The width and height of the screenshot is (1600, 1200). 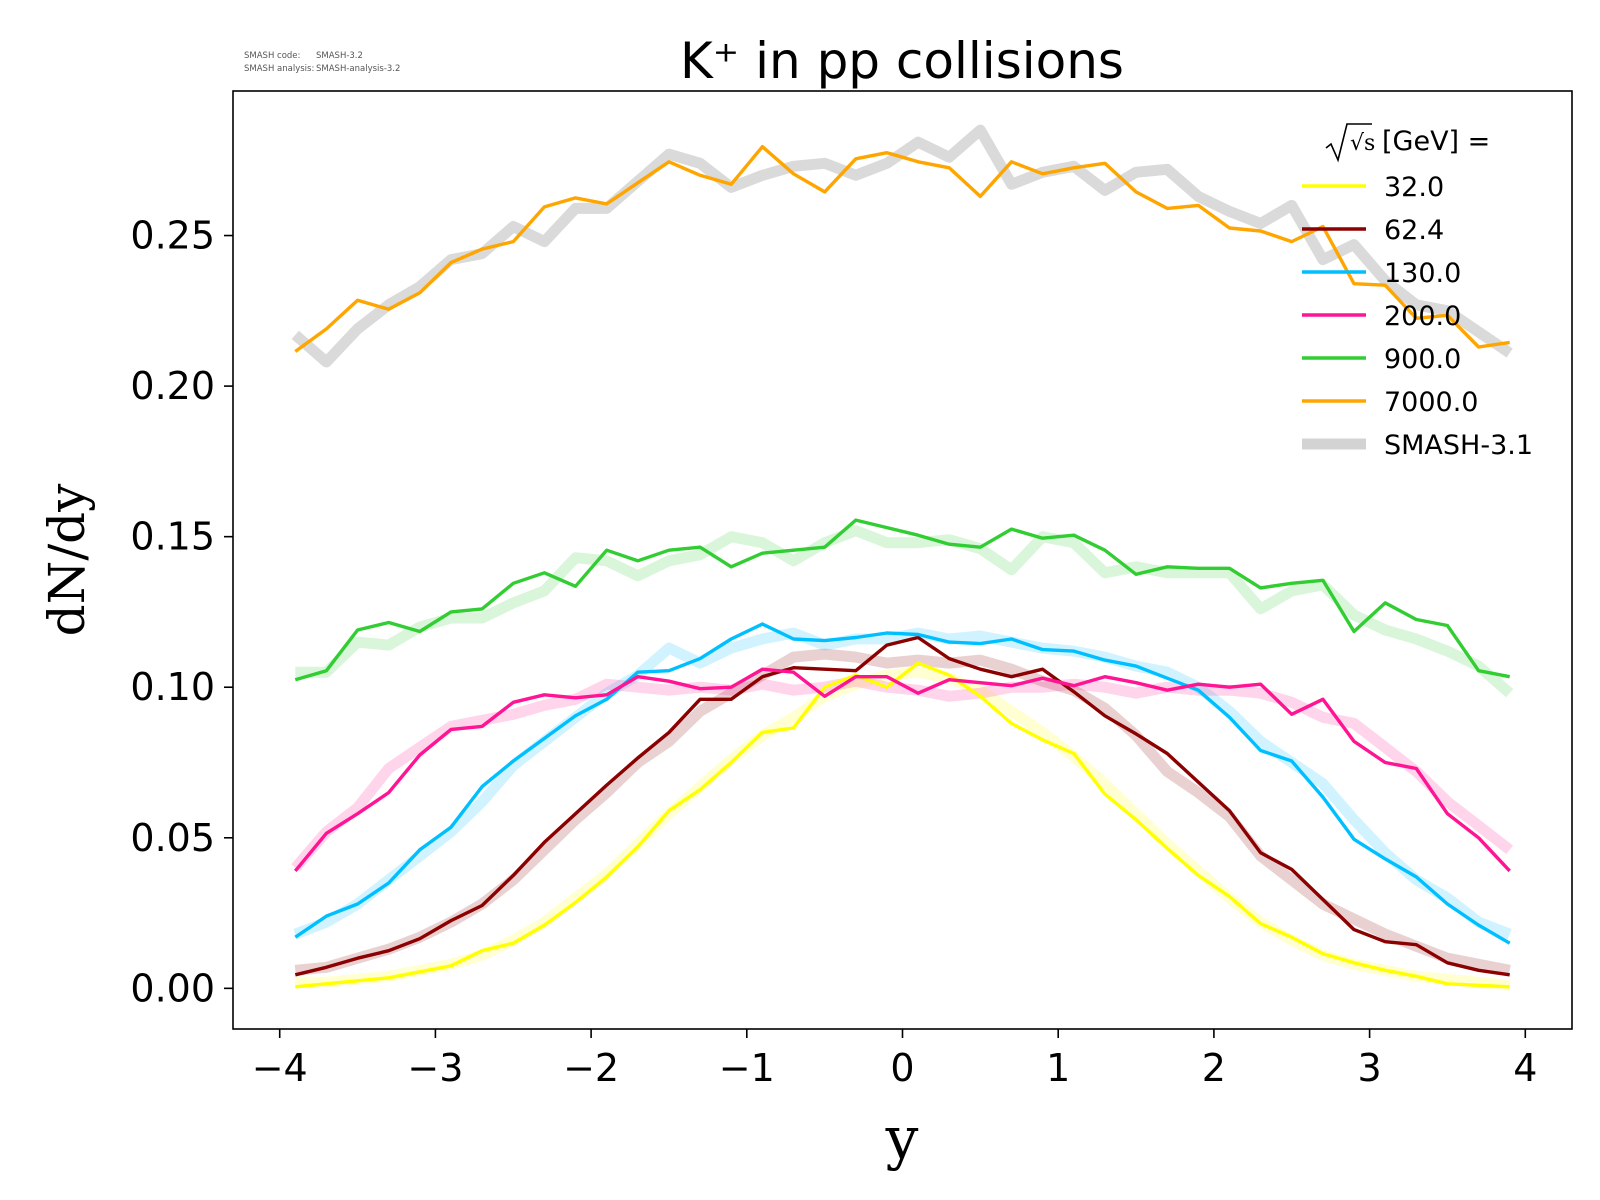 What do you see at coordinates (1214, 1068) in the screenshot?
I see `x-tick-label: 2` at bounding box center [1214, 1068].